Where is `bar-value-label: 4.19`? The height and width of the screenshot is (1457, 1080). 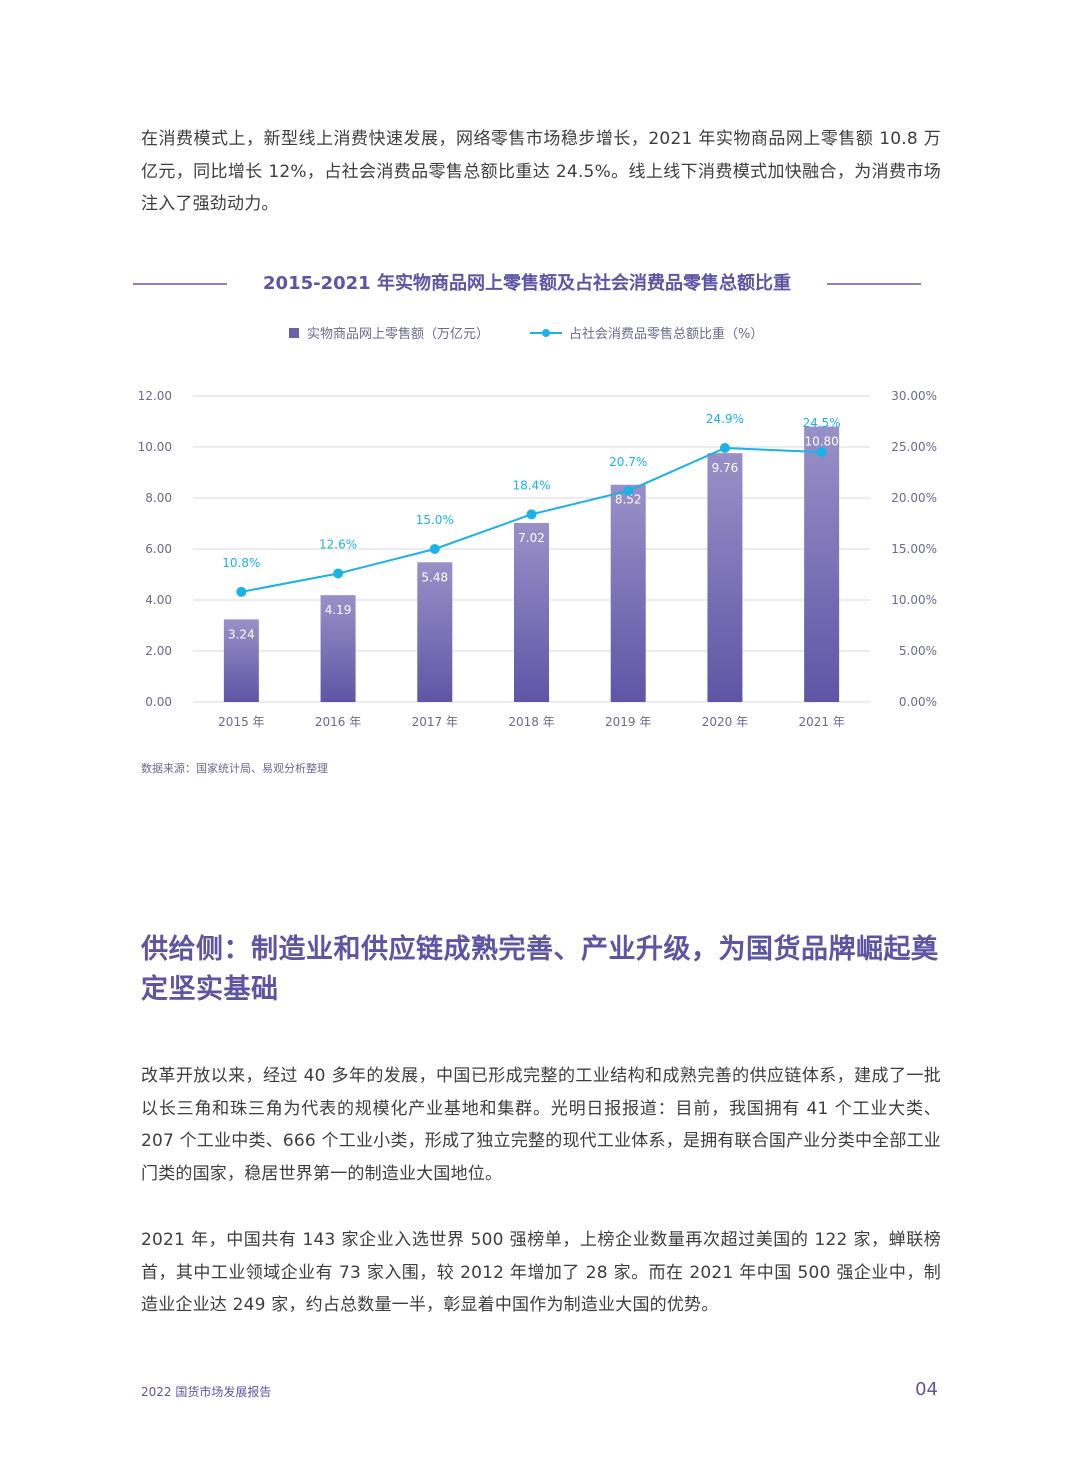
bar-value-label: 4.19 is located at coordinates (338, 610).